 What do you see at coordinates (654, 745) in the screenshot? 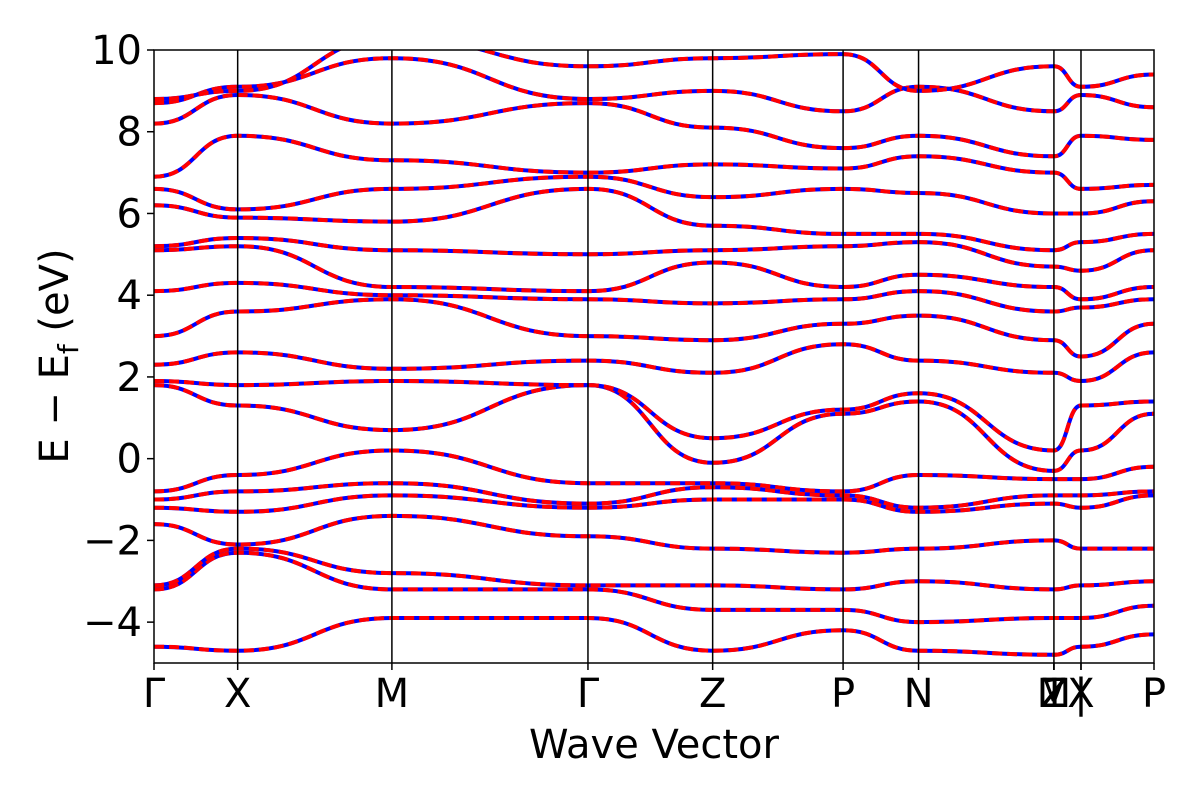
I see `x-axis-title: Wave Vector` at bounding box center [654, 745].